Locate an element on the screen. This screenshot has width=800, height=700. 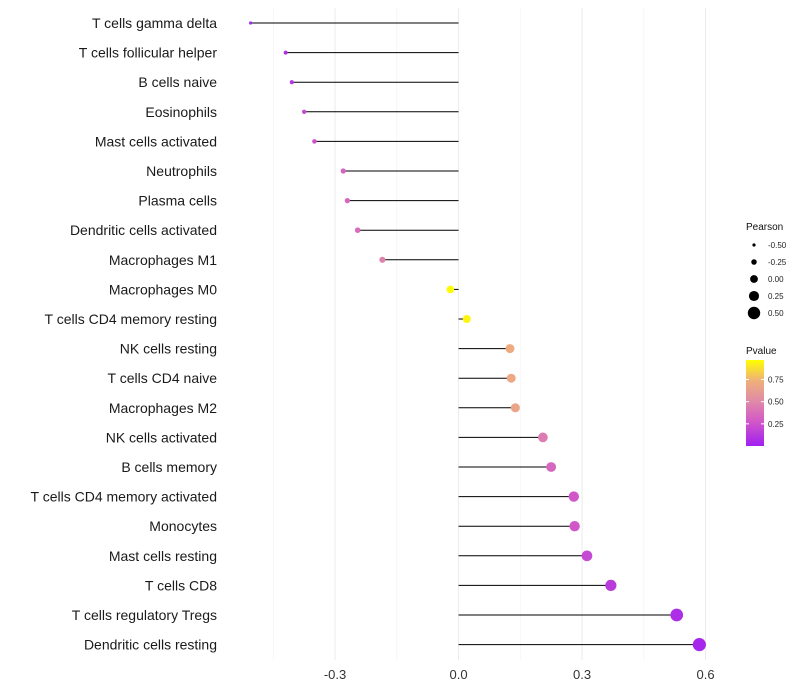
x-axis-ticks: -0.3 0.0 0.3 0.6 is located at coordinates (519, 674).